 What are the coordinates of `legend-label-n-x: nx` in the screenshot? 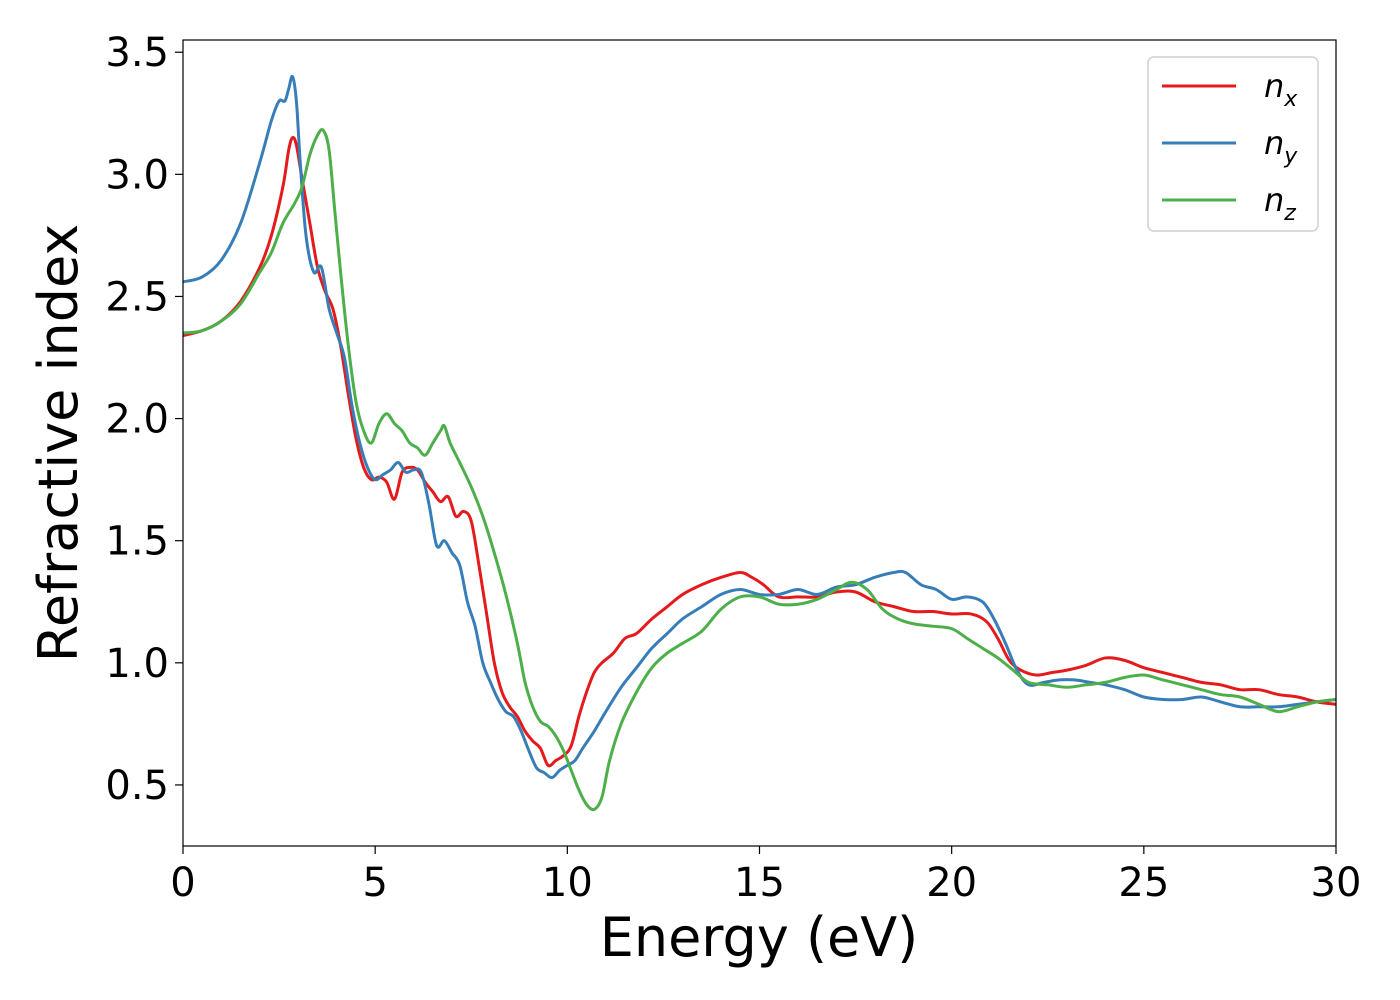 It's located at (1281, 89).